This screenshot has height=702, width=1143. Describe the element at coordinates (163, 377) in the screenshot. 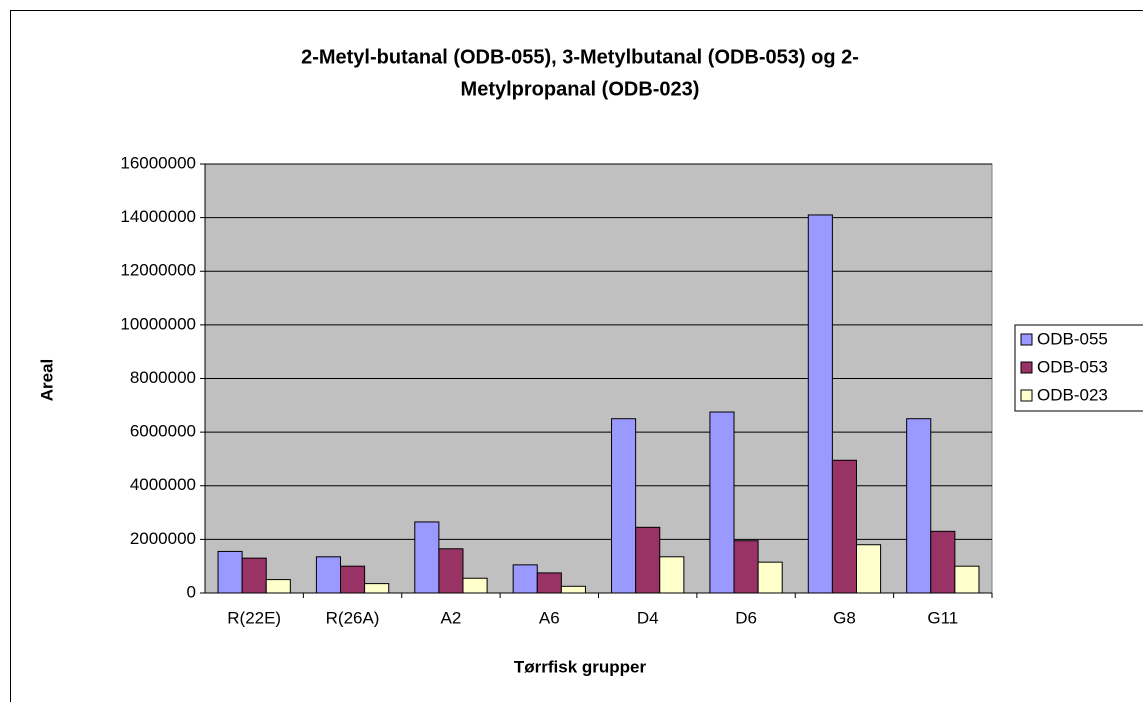

I see `y-tick-label: 8000000` at that location.